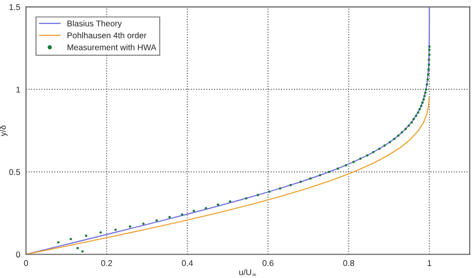 Image resolution: width=473 pixels, height=278 pixels. I want to click on x-tick-label: 1, so click(430, 263).